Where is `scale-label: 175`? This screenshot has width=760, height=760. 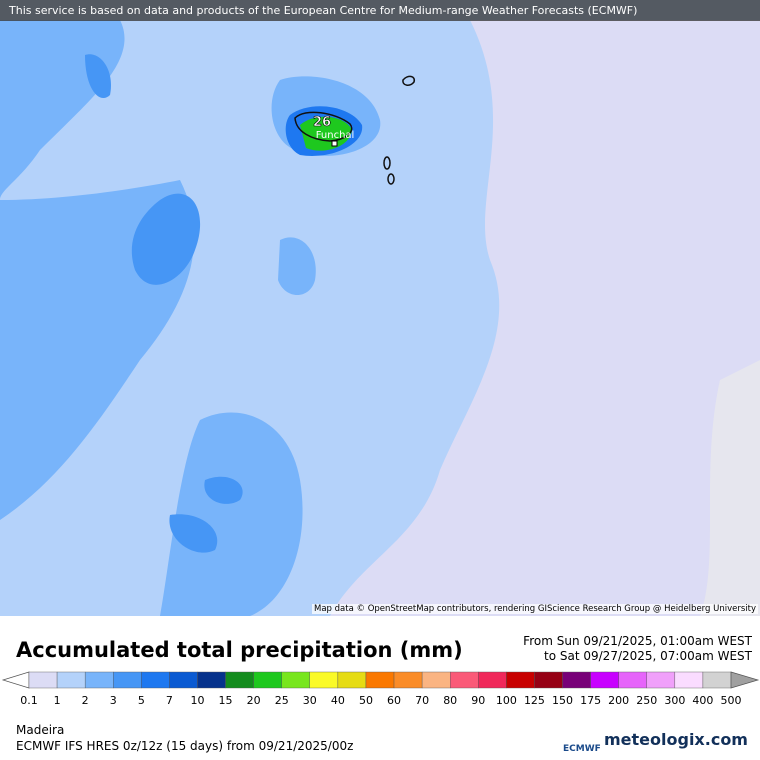 scale-label: 175 is located at coordinates (590, 700).